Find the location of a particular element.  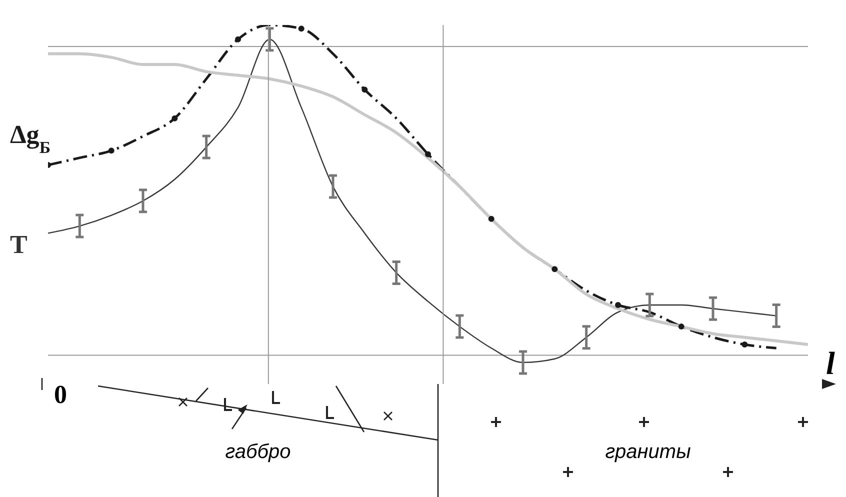

text: граниты is located at coordinates (648, 452).